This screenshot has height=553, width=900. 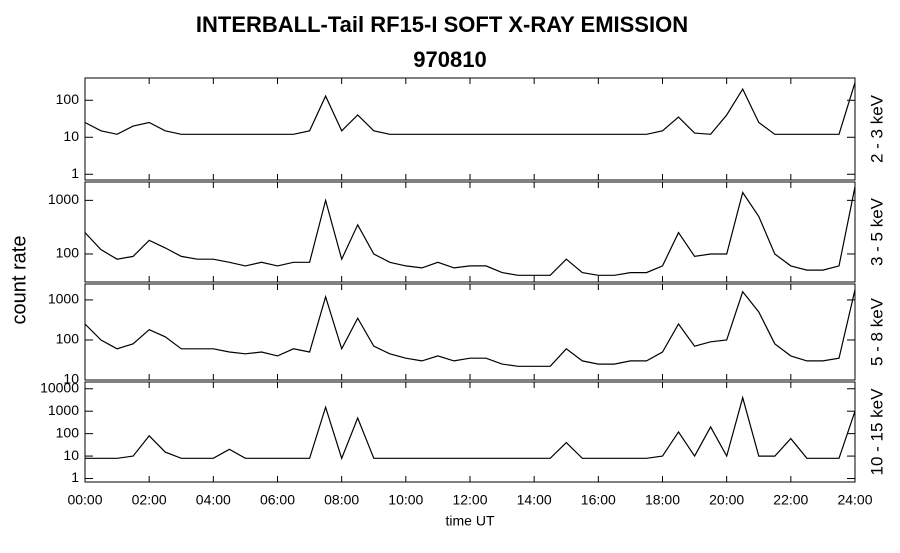 I want to click on x-tick-label: 22:00, so click(x=790, y=500).